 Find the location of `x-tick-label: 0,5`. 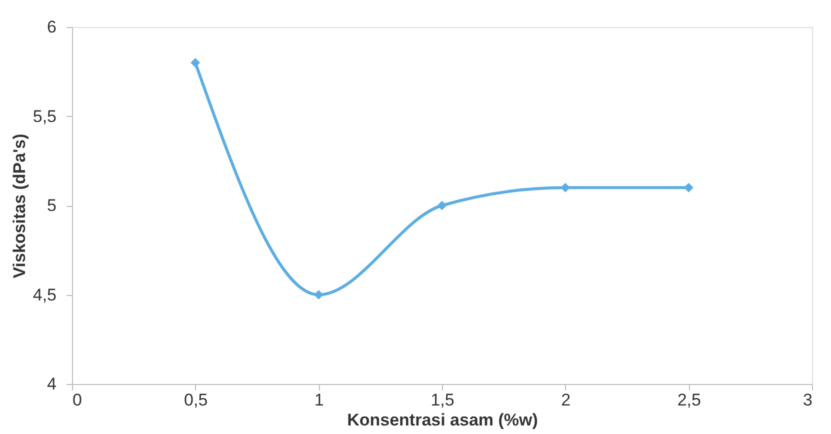

x-tick-label: 0,5 is located at coordinates (196, 400).